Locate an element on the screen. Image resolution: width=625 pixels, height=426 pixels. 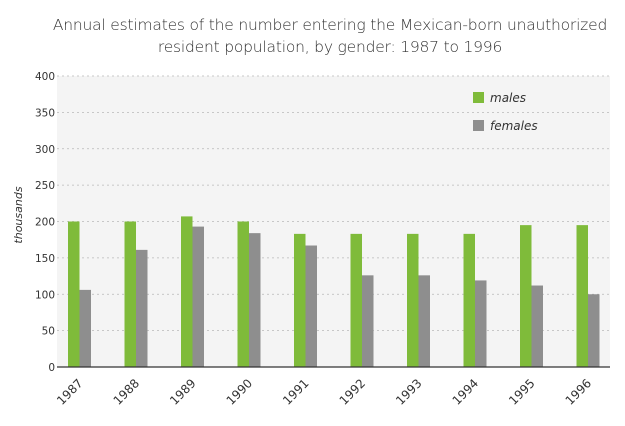
bar-males-1994 is located at coordinates (469, 300).